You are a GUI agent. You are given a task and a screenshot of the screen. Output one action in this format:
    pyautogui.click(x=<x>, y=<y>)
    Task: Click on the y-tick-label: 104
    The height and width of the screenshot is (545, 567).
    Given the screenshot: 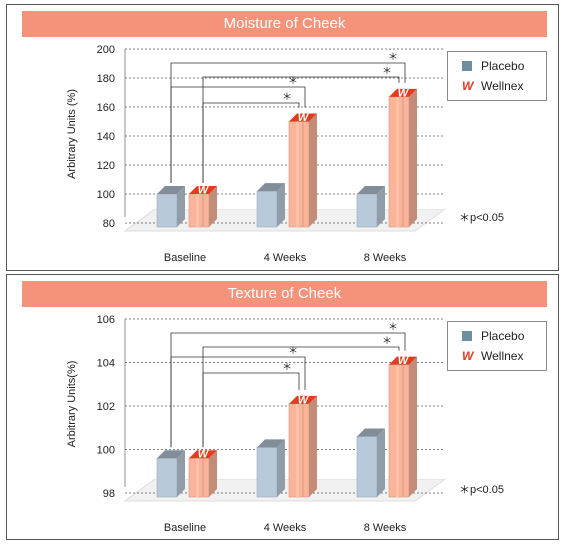 What is the action you would take?
    pyautogui.click(x=106, y=364)
    